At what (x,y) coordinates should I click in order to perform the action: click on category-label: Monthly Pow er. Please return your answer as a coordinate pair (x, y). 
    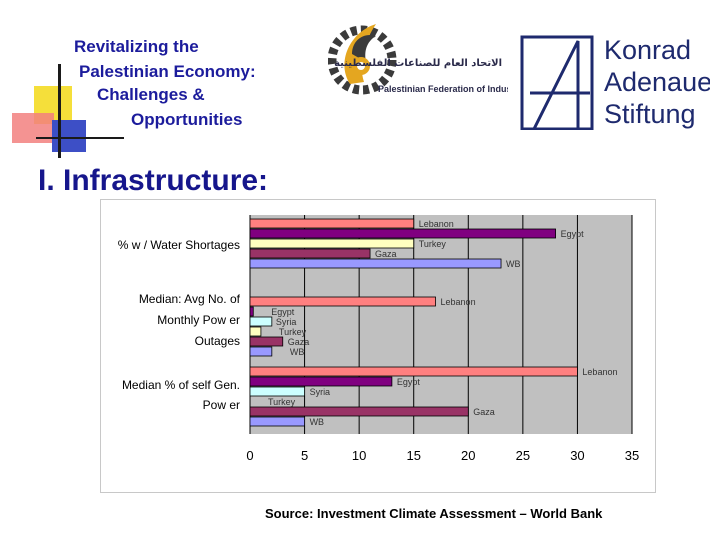
    Looking at the image, I should click on (198, 320).